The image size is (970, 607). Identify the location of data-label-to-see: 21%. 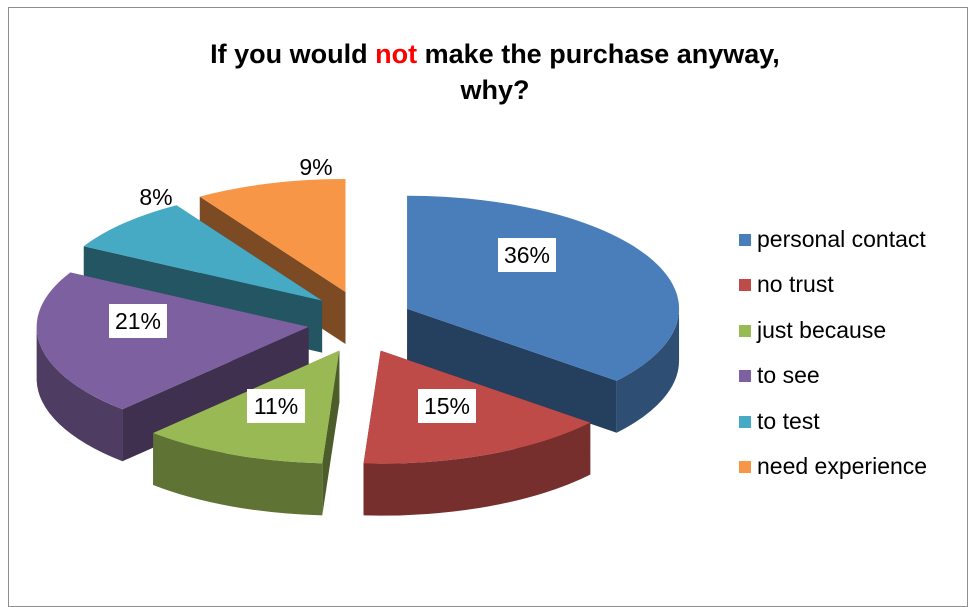
(138, 321).